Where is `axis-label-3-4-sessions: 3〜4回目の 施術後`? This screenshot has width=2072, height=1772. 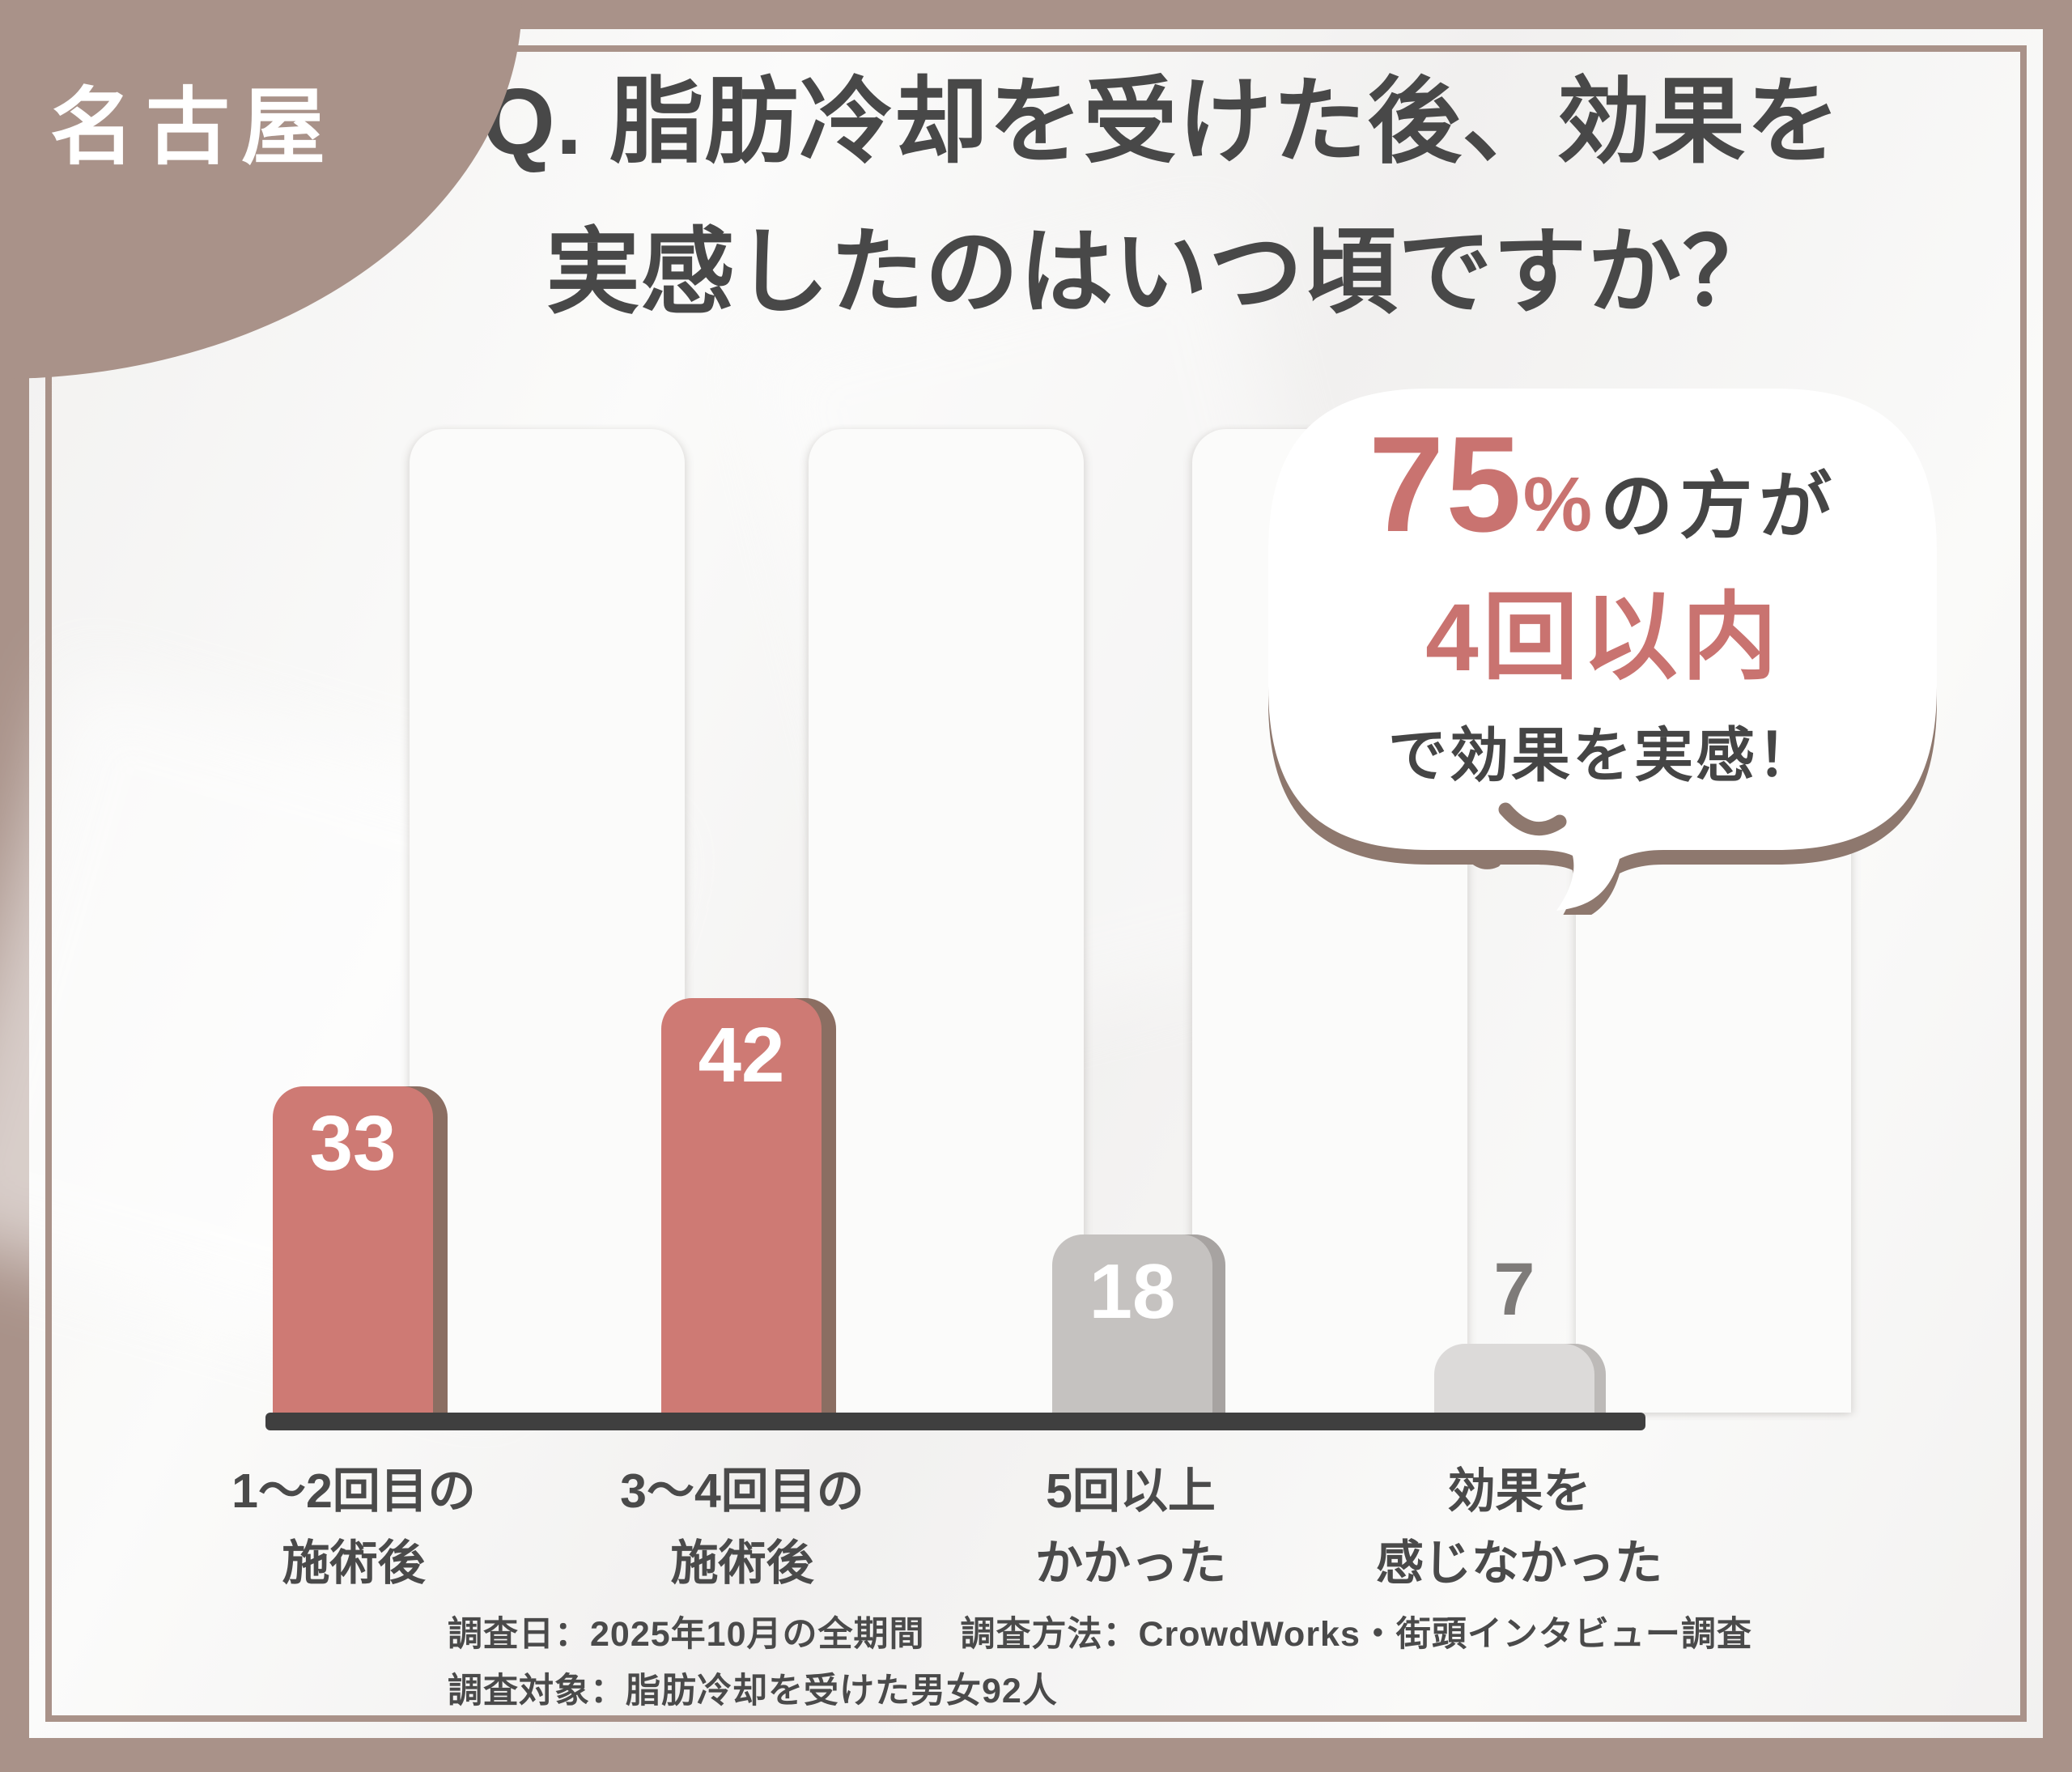 axis-label-3-4-sessions: 3〜4回目の 施術後 is located at coordinates (742, 1527).